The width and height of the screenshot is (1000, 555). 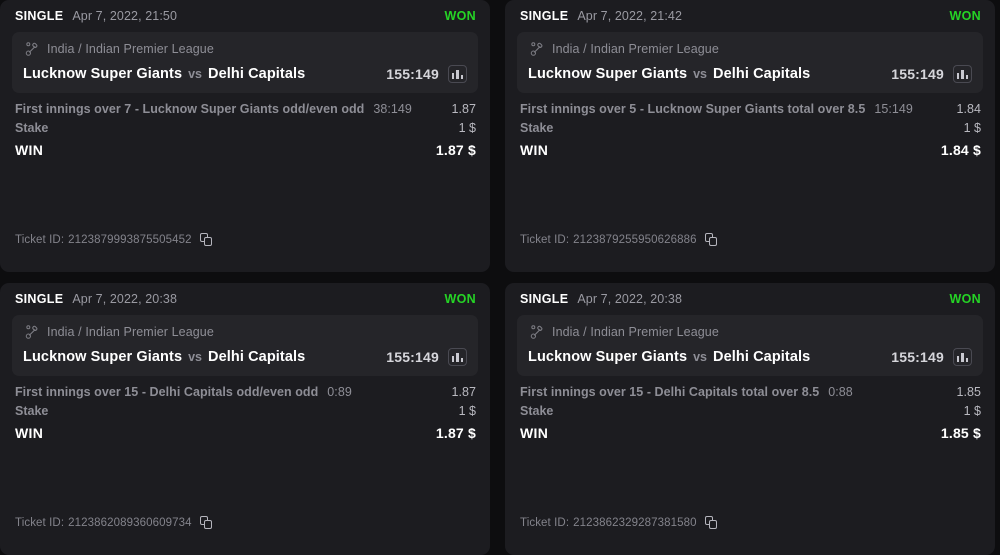 I want to click on ticket-id-value: 2123862089360609734, so click(x=130, y=522).